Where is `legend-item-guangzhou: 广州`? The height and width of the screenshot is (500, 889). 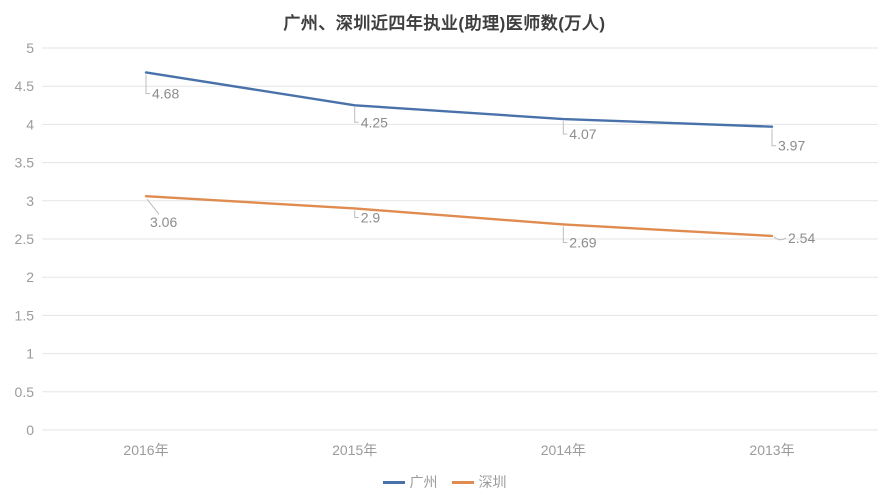
legend-item-guangzhou: 广州 is located at coordinates (410, 482).